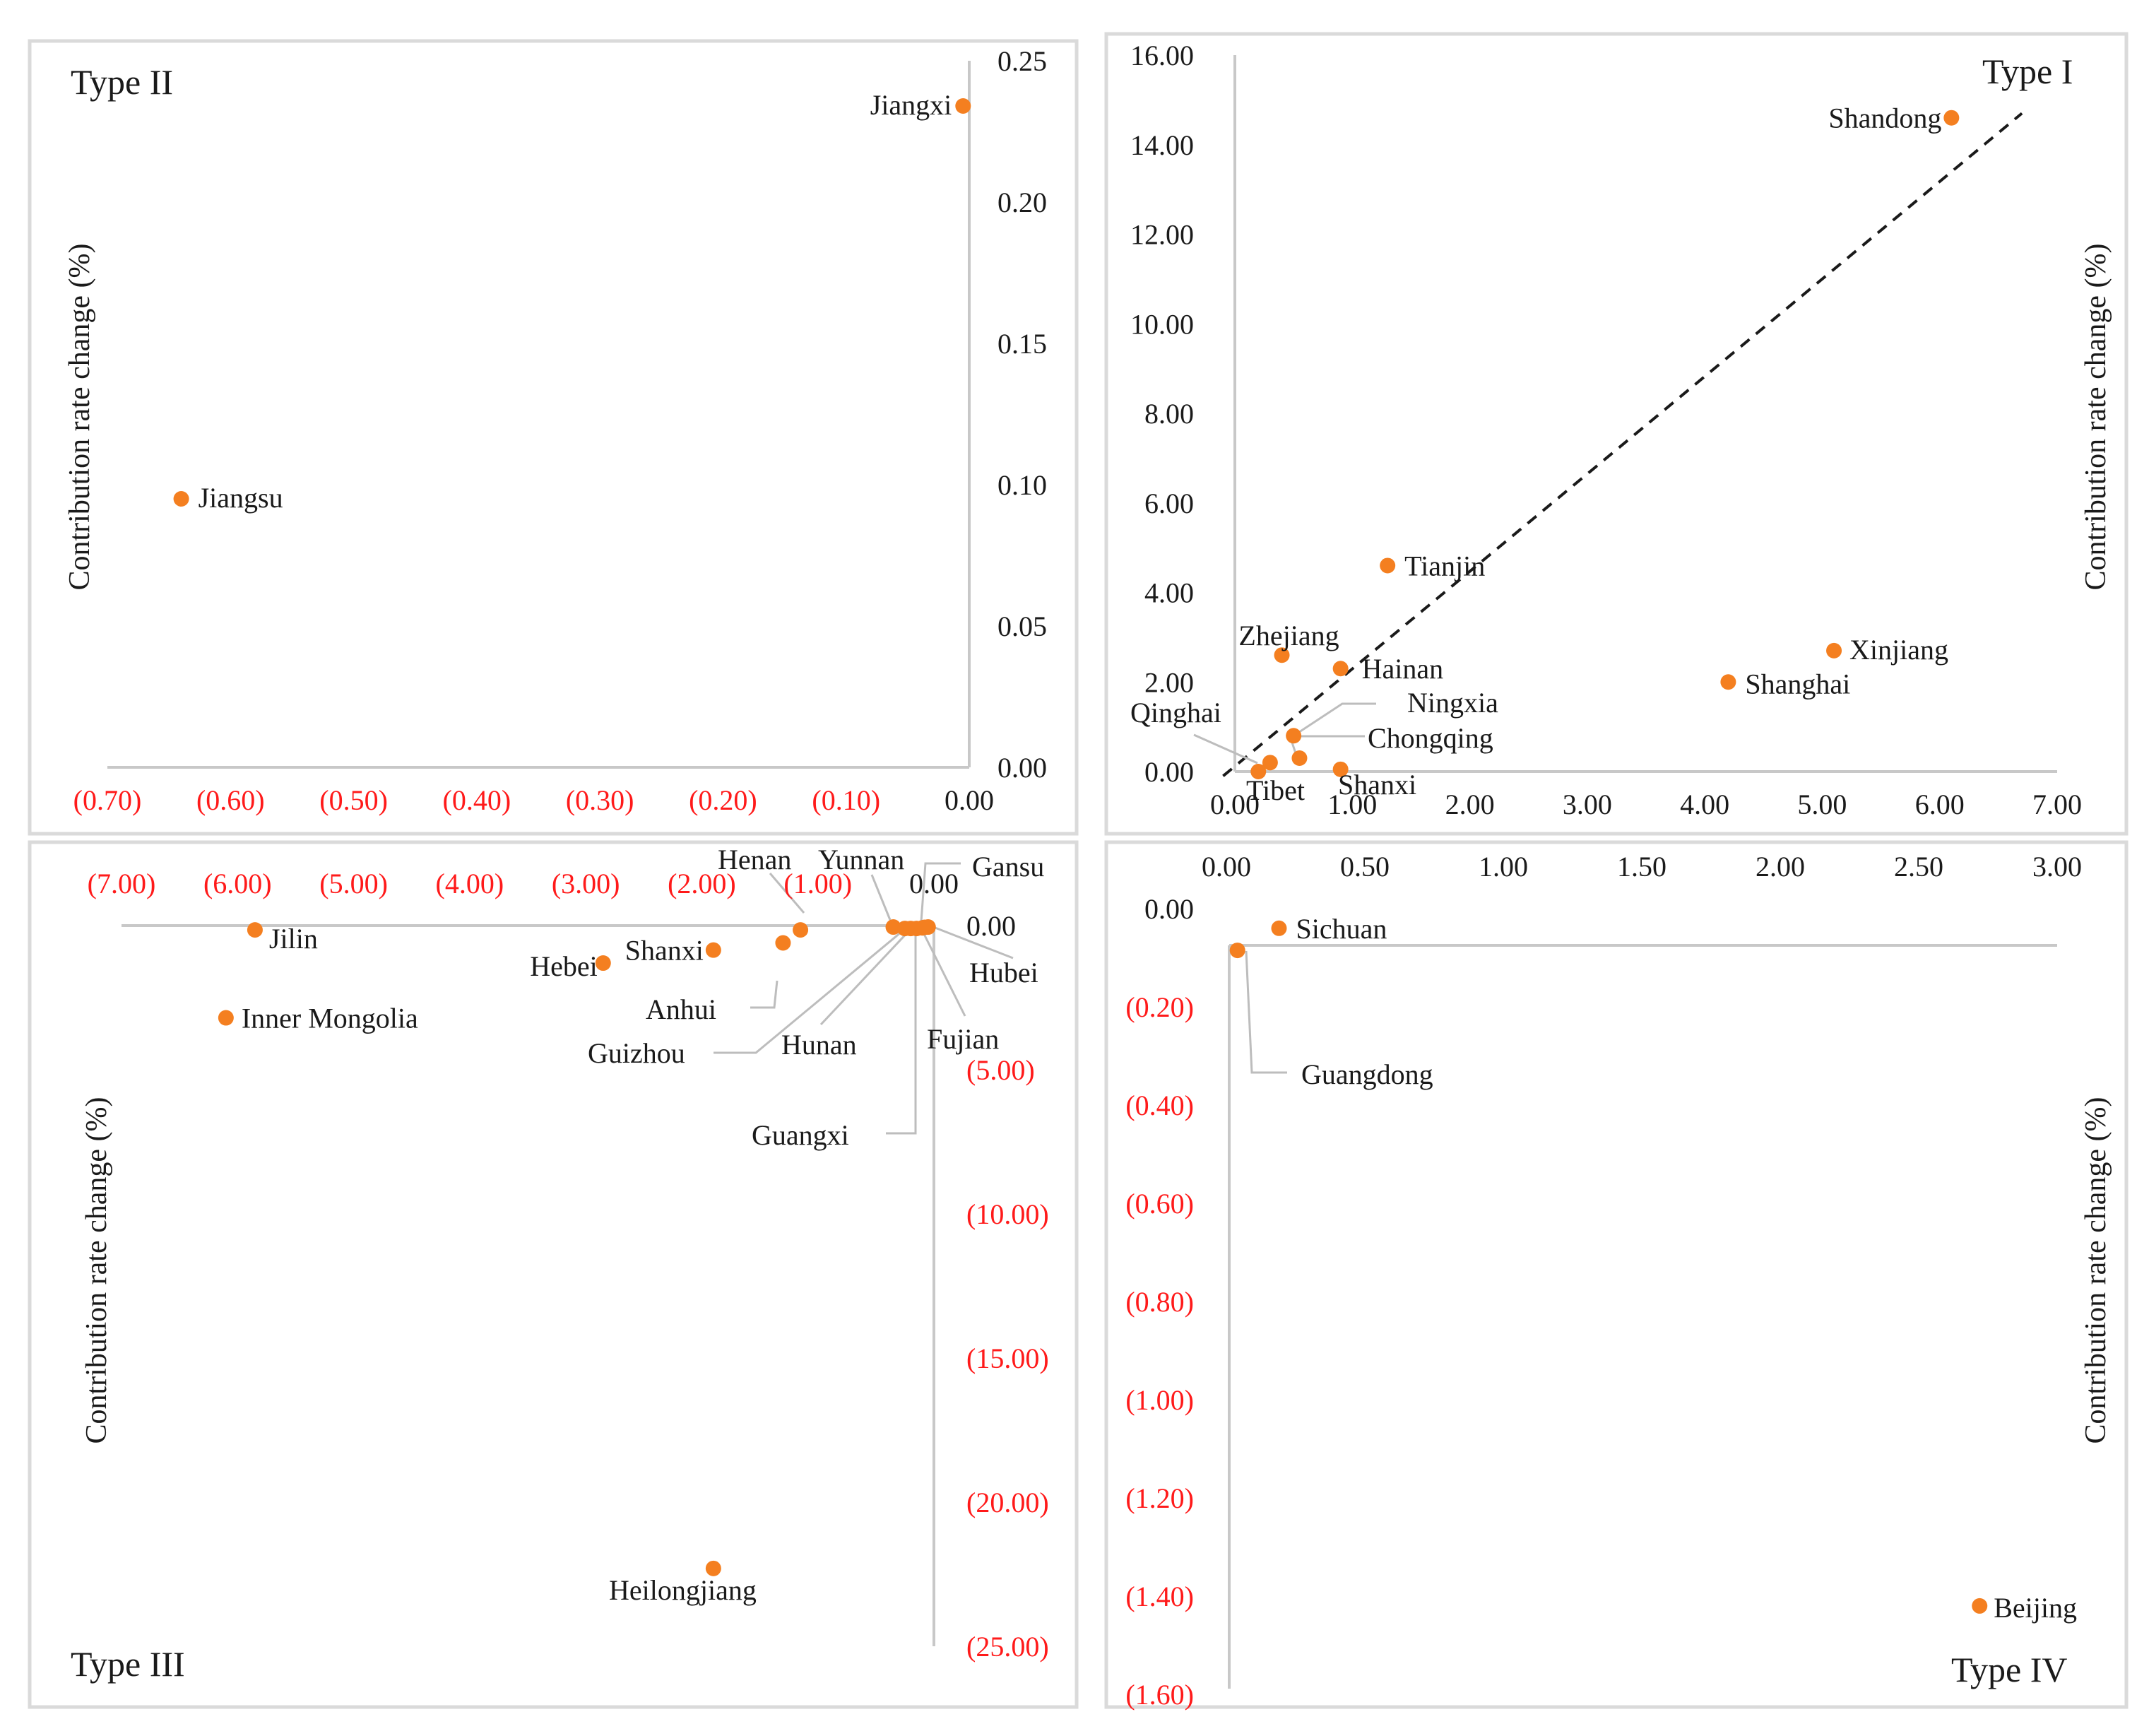 This screenshot has width=2149, height=1736. I want to click on x-tick-label: (0.50), so click(353, 800).